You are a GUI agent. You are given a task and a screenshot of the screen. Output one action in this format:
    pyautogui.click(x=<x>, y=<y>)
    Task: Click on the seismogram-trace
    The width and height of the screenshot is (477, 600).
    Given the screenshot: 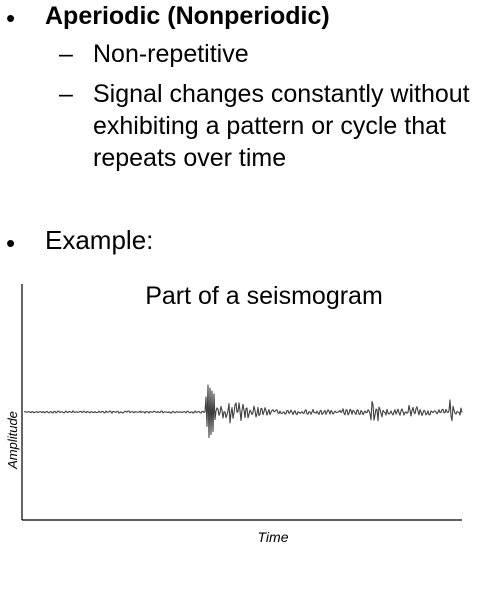 What is the action you would take?
    pyautogui.click(x=243, y=411)
    